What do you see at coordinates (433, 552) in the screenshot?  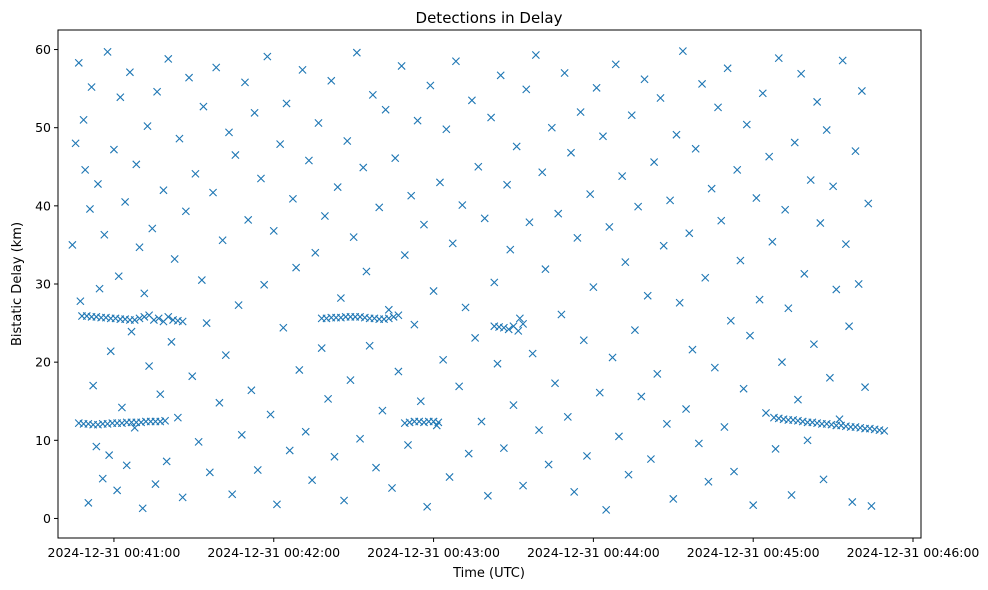 I see `x-tick-label: 2024-12-31 00:43:00` at bounding box center [433, 552].